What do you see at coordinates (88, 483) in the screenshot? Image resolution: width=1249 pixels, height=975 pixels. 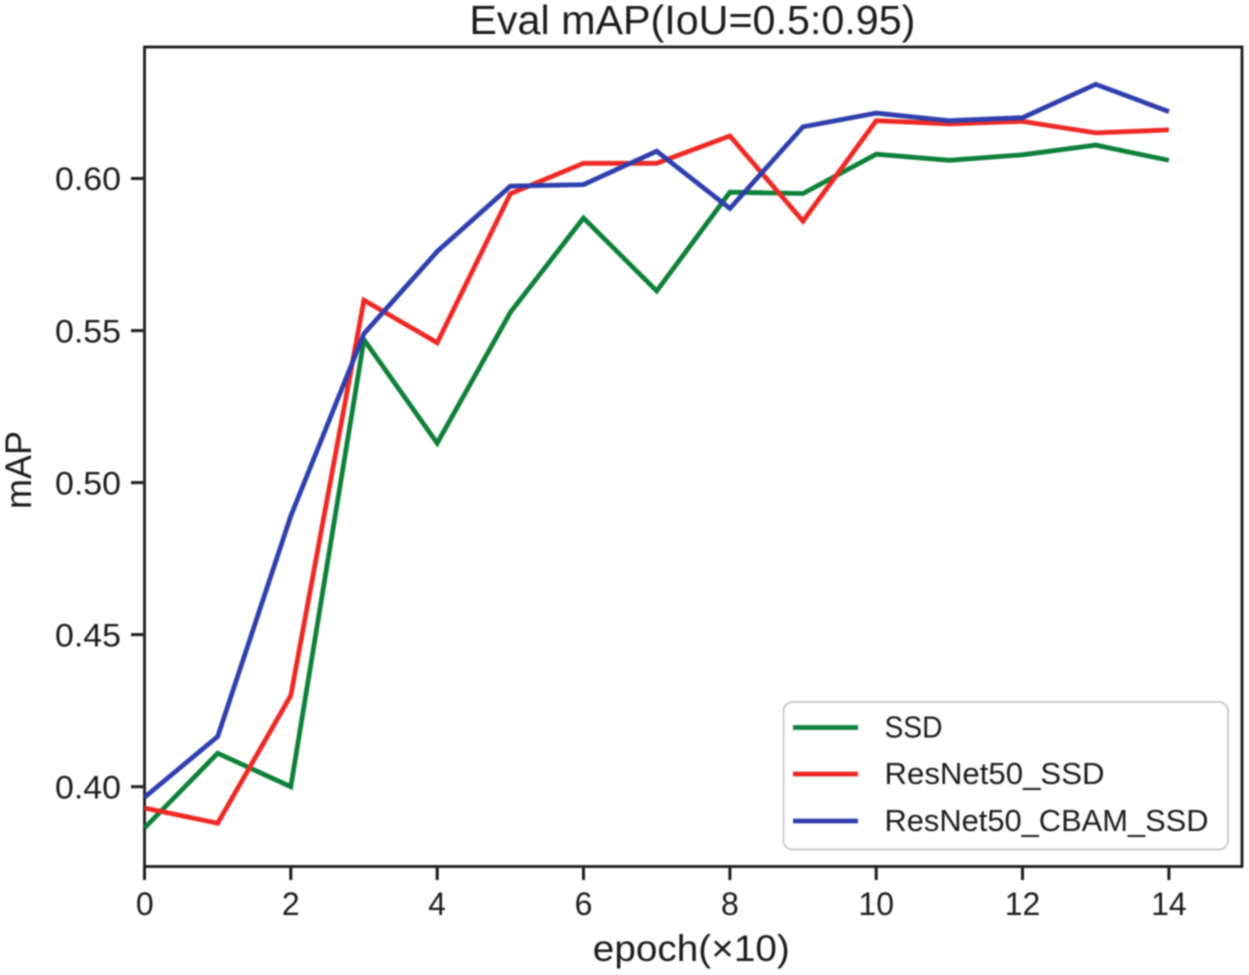 I see `svg-text: 0.50` at bounding box center [88, 483].